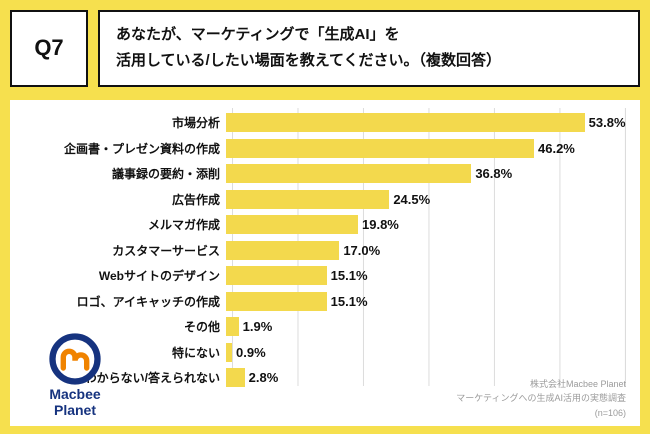  I want to click on chart-row: カスタマーサービス 17.0%, so click(318, 251).